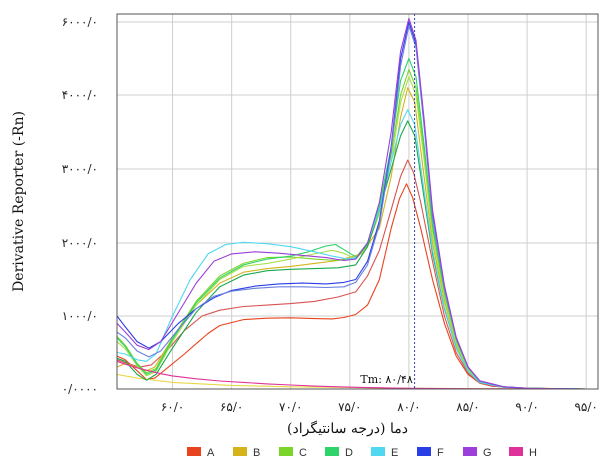 The image size is (607, 466). I want to click on y-tick-label: ۶۰۰۰/۰, so click(80, 22).